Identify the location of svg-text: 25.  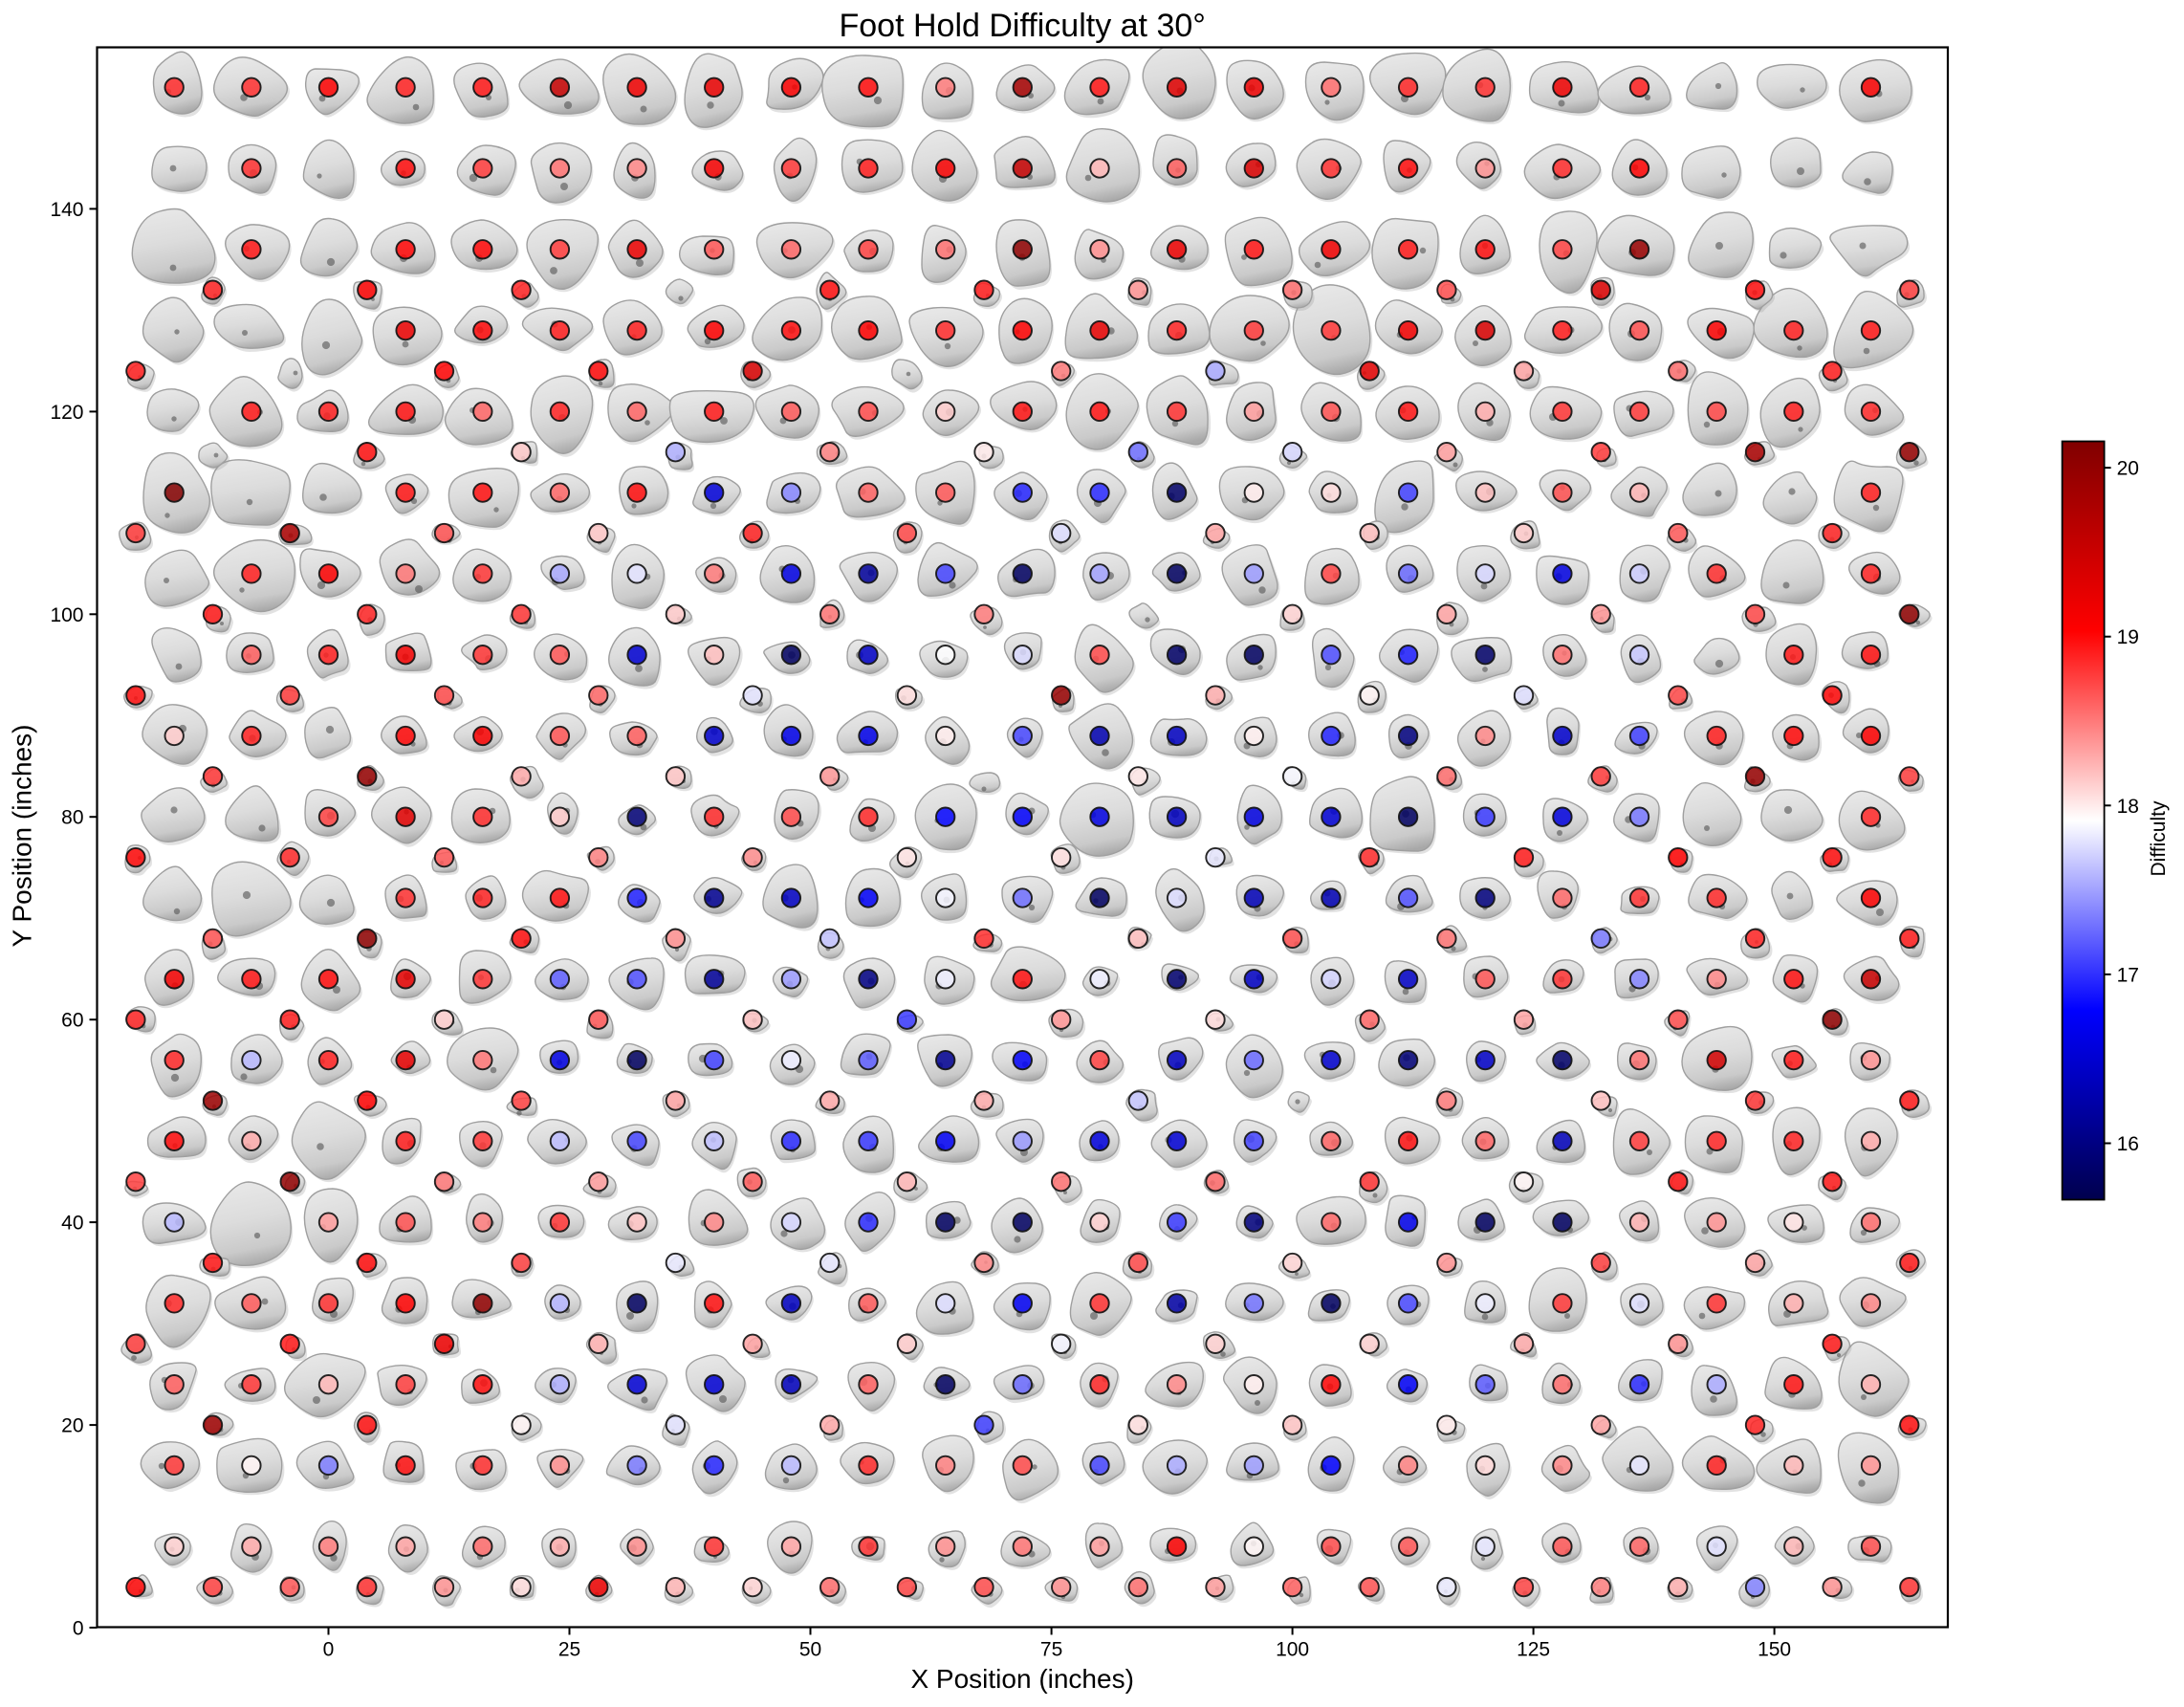
(569, 1650).